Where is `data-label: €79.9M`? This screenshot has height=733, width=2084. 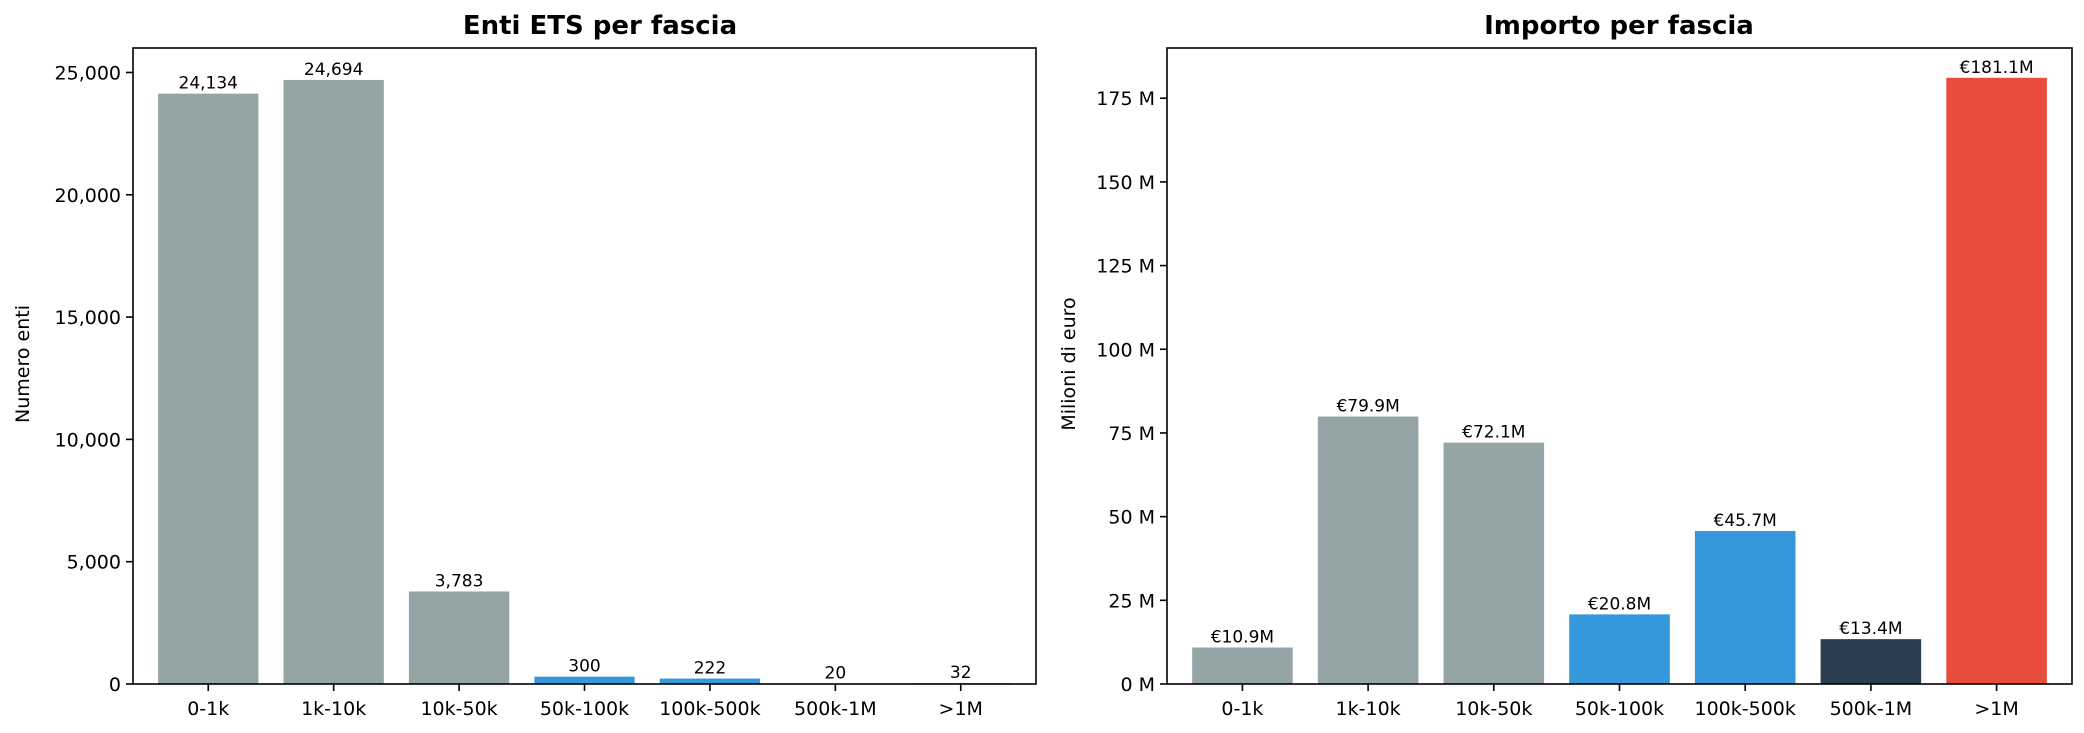 data-label: €79.9M is located at coordinates (1367, 407).